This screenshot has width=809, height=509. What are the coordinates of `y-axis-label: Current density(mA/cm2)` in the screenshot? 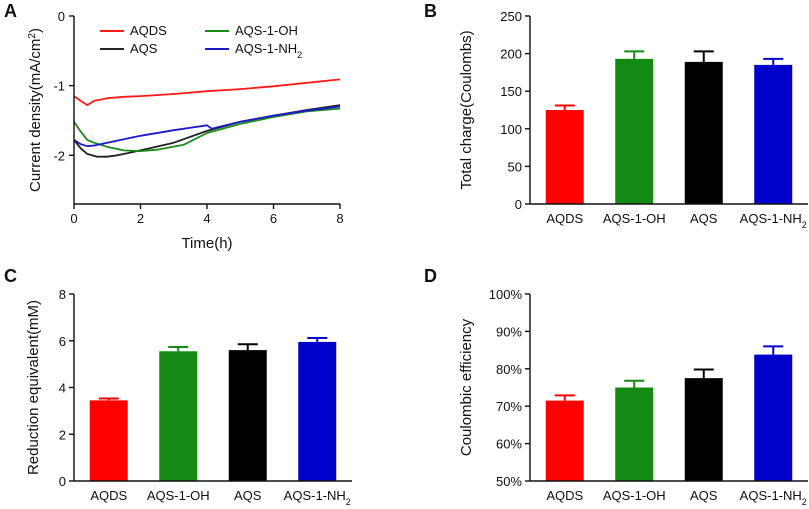 It's located at (36, 110).